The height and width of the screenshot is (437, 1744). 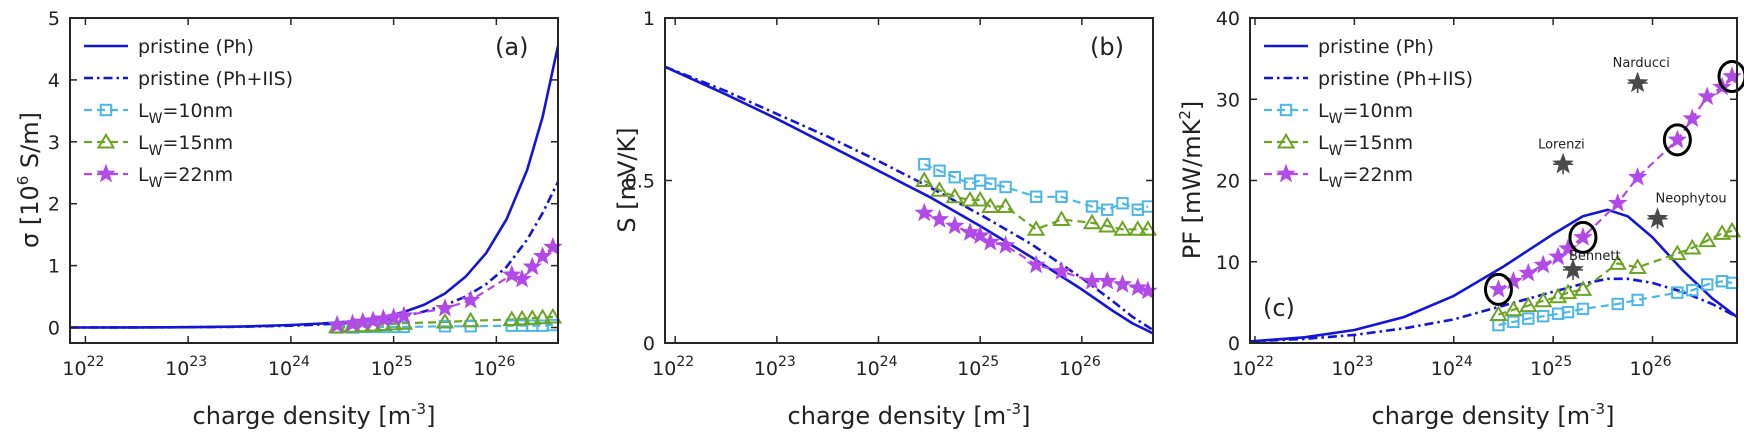 What do you see at coordinates (1080, 367) in the screenshot?
I see `x-tick-label-b: 1026` at bounding box center [1080, 367].